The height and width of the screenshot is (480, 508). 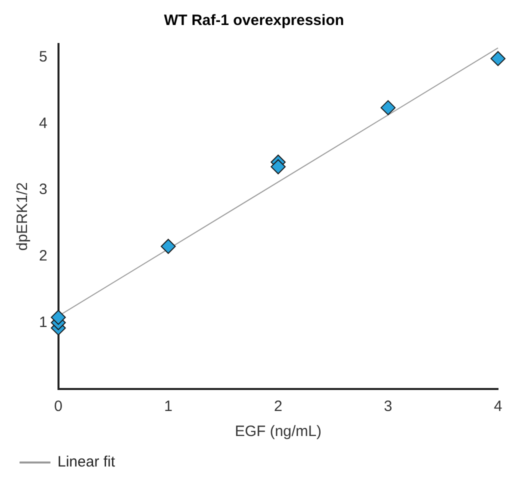 What do you see at coordinates (388, 407) in the screenshot?
I see `x-tick-label: 3` at bounding box center [388, 407].